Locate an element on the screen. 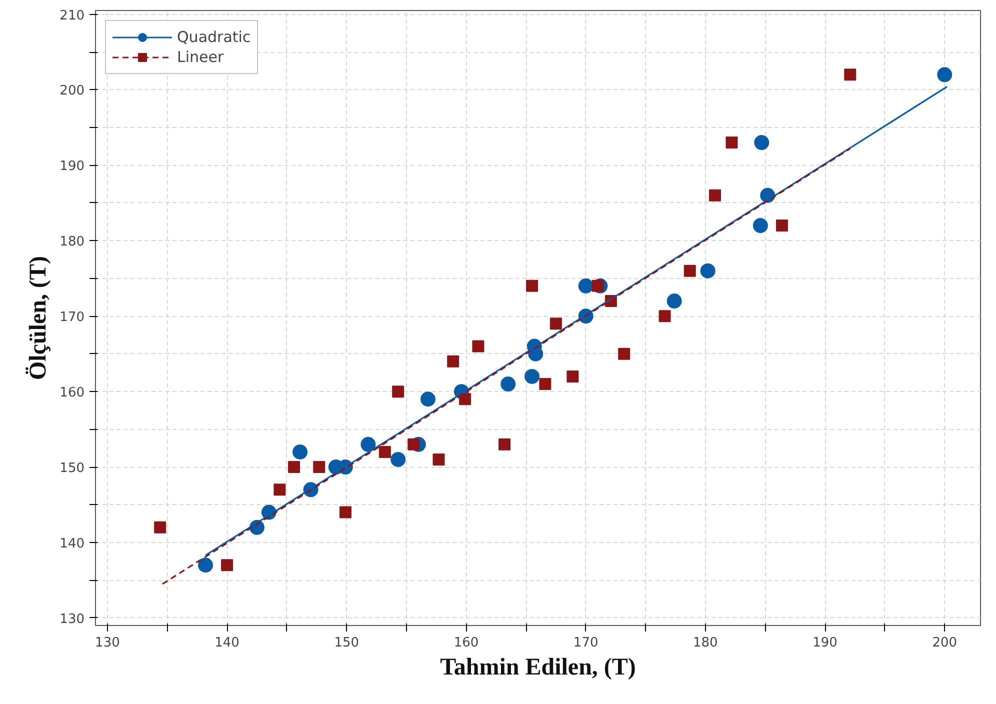  y-tick-label: 150 is located at coordinates (72, 468).